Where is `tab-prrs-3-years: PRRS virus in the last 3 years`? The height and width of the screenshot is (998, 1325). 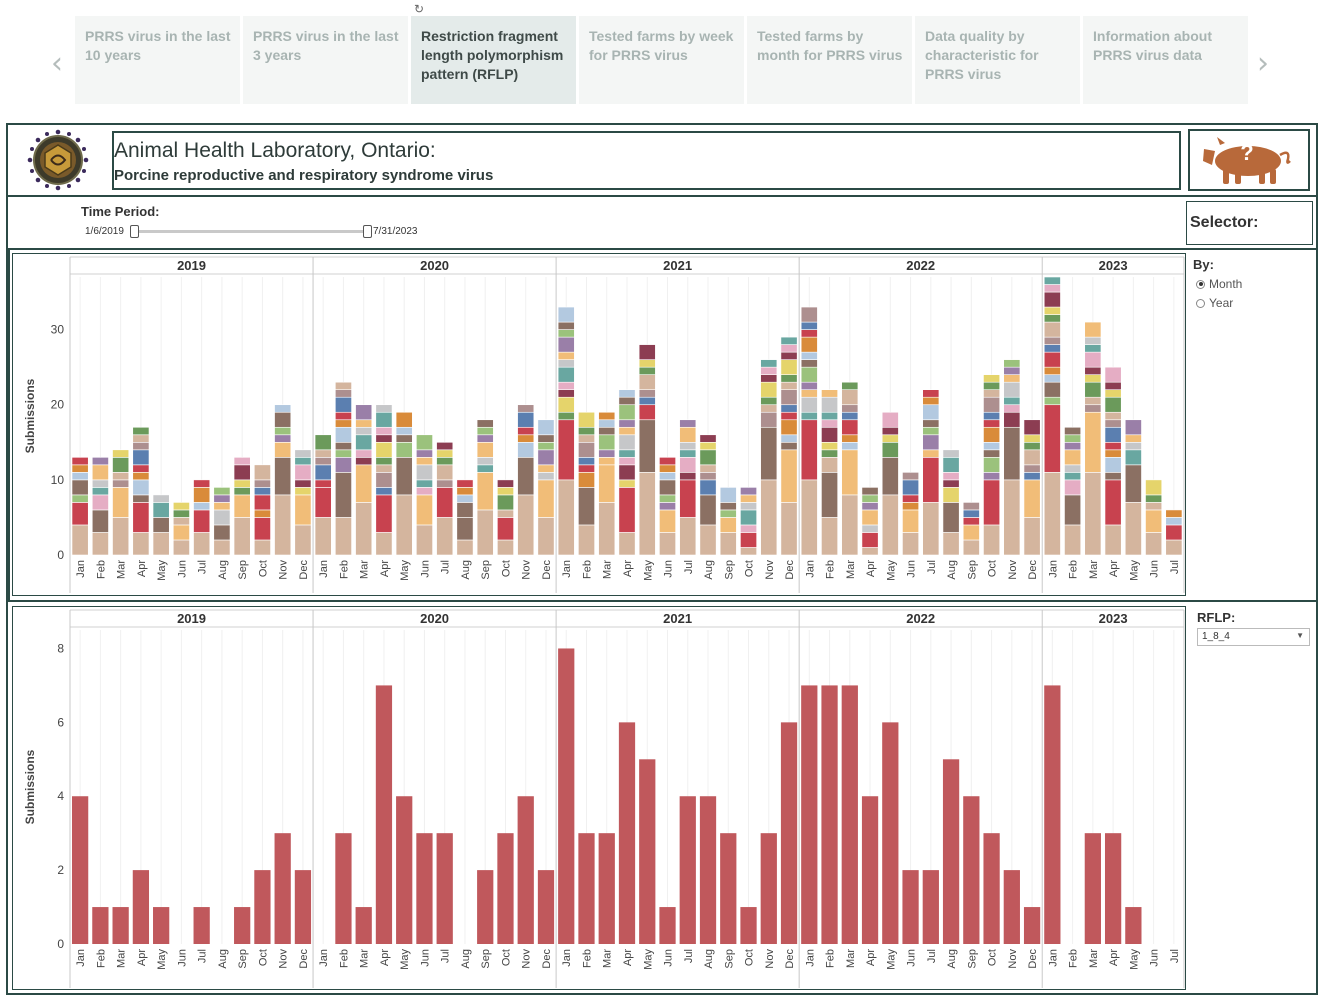
tab-prrs-3-years: PRRS virus in the last 3 years is located at coordinates (325, 60).